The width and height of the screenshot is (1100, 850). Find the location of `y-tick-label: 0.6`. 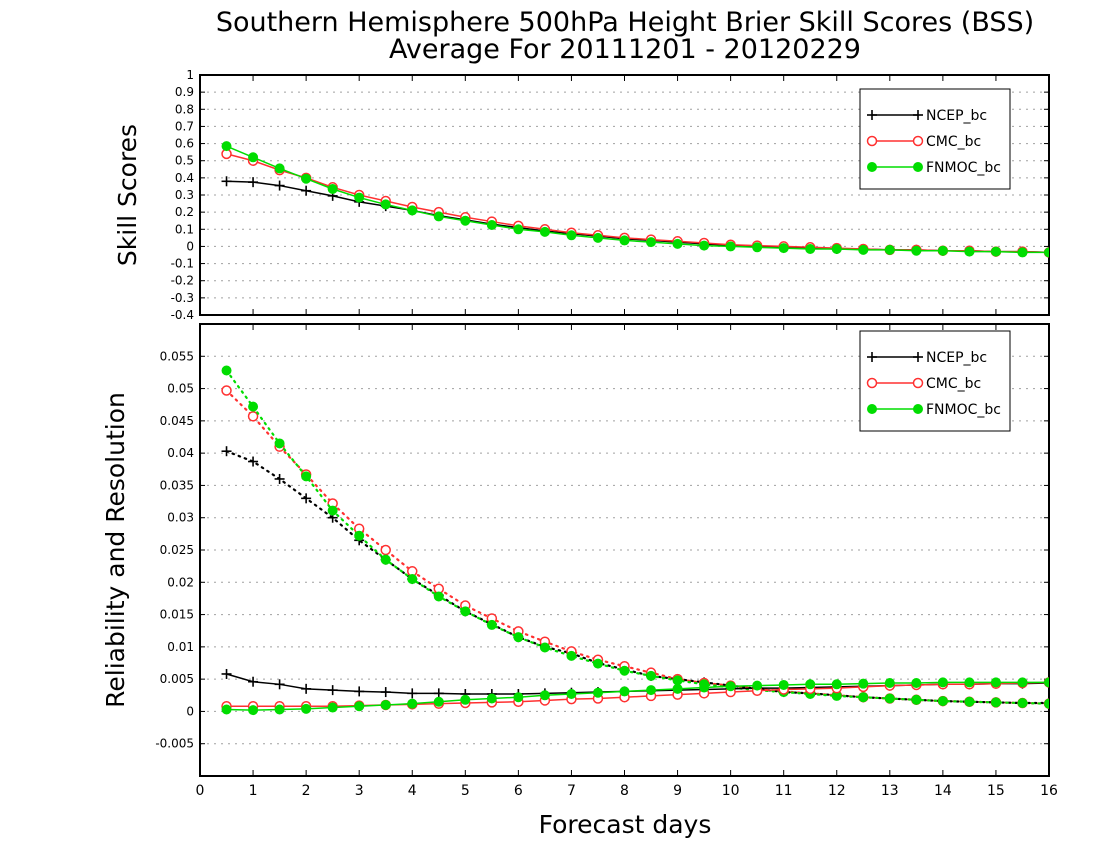

y-tick-label: 0.6 is located at coordinates (184, 144).